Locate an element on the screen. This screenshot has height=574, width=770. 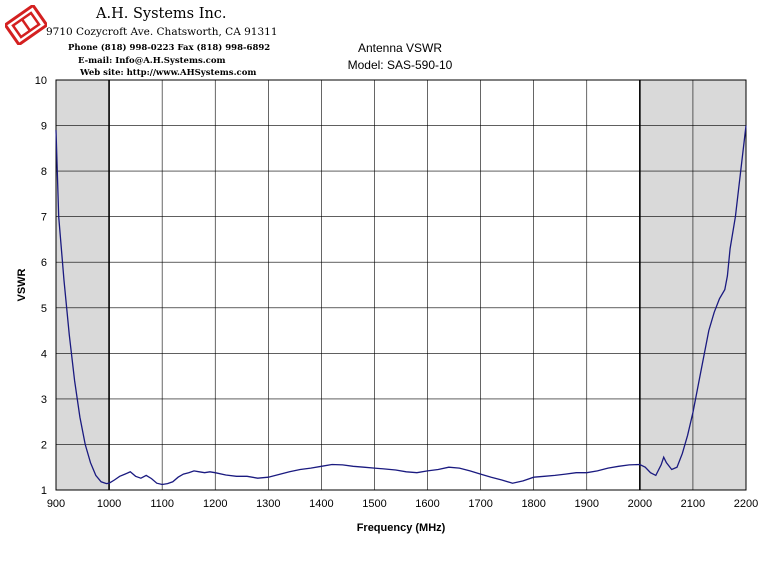
x-tick-label: 1000 is located at coordinates (109, 504).